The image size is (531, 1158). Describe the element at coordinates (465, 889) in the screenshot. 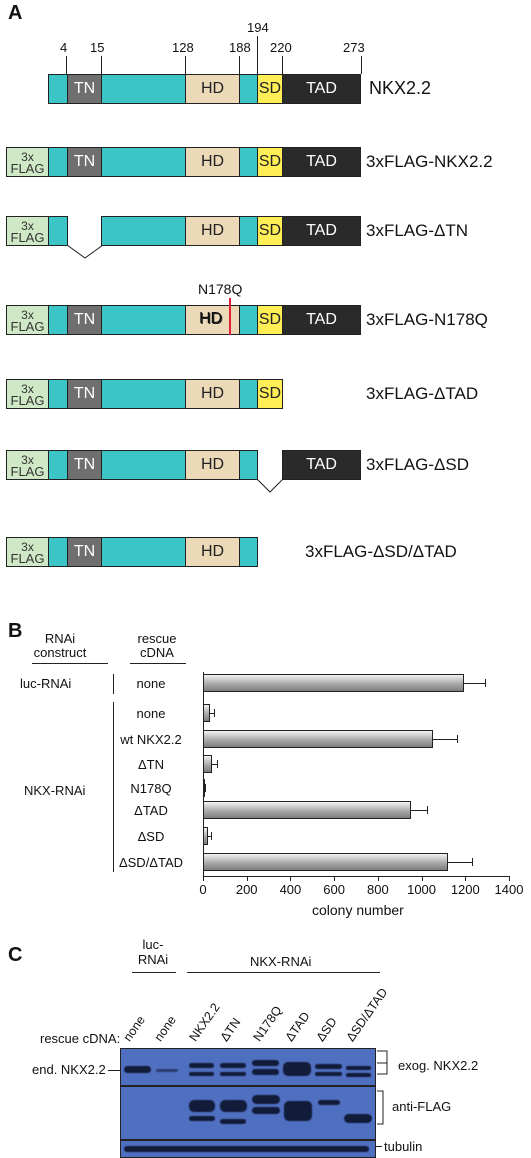

I see `x-tick-label: 1200` at that location.